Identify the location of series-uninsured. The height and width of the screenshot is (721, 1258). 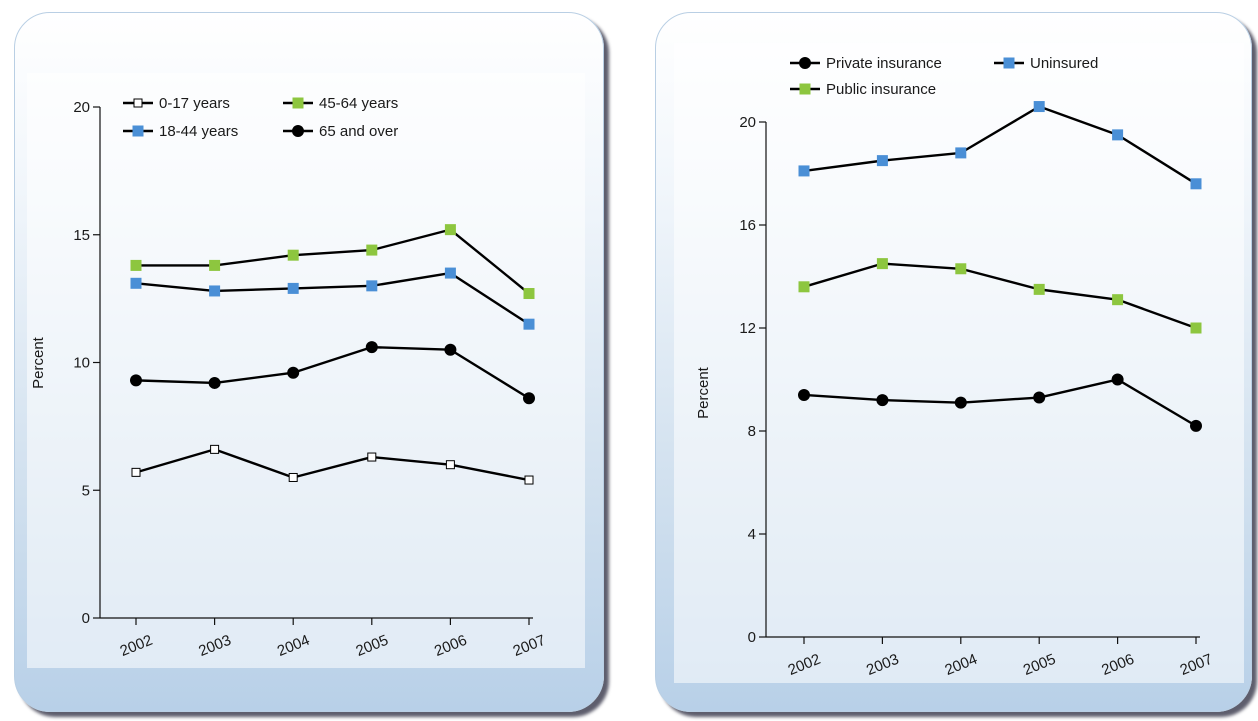
(1000, 145).